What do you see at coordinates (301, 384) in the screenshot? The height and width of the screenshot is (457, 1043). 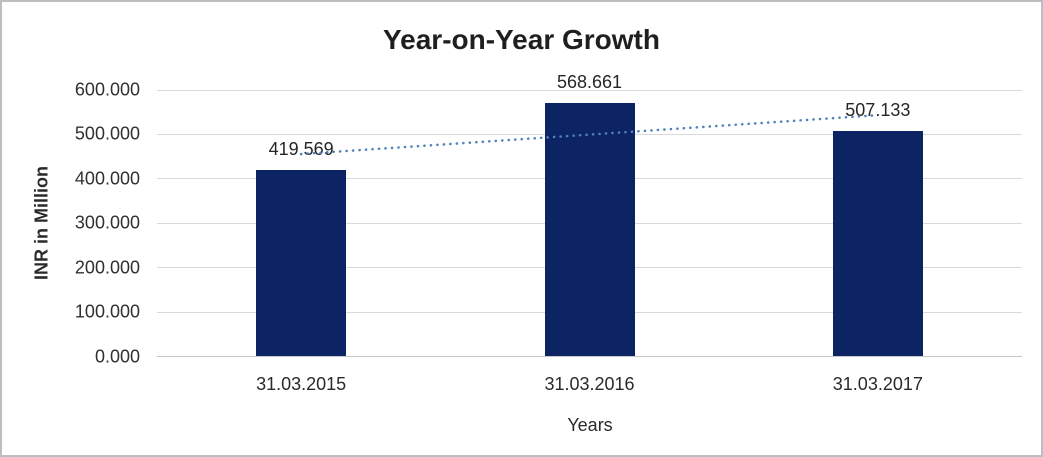 I see `category-label-31.03.2015: 31.03.2015` at bounding box center [301, 384].